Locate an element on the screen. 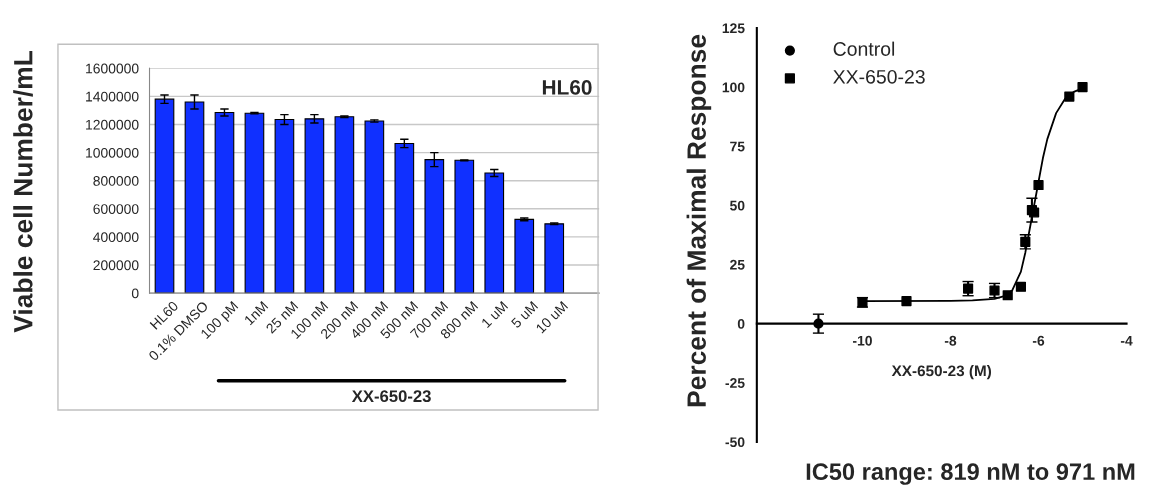  legend-label: XX-650-23 is located at coordinates (879, 76).